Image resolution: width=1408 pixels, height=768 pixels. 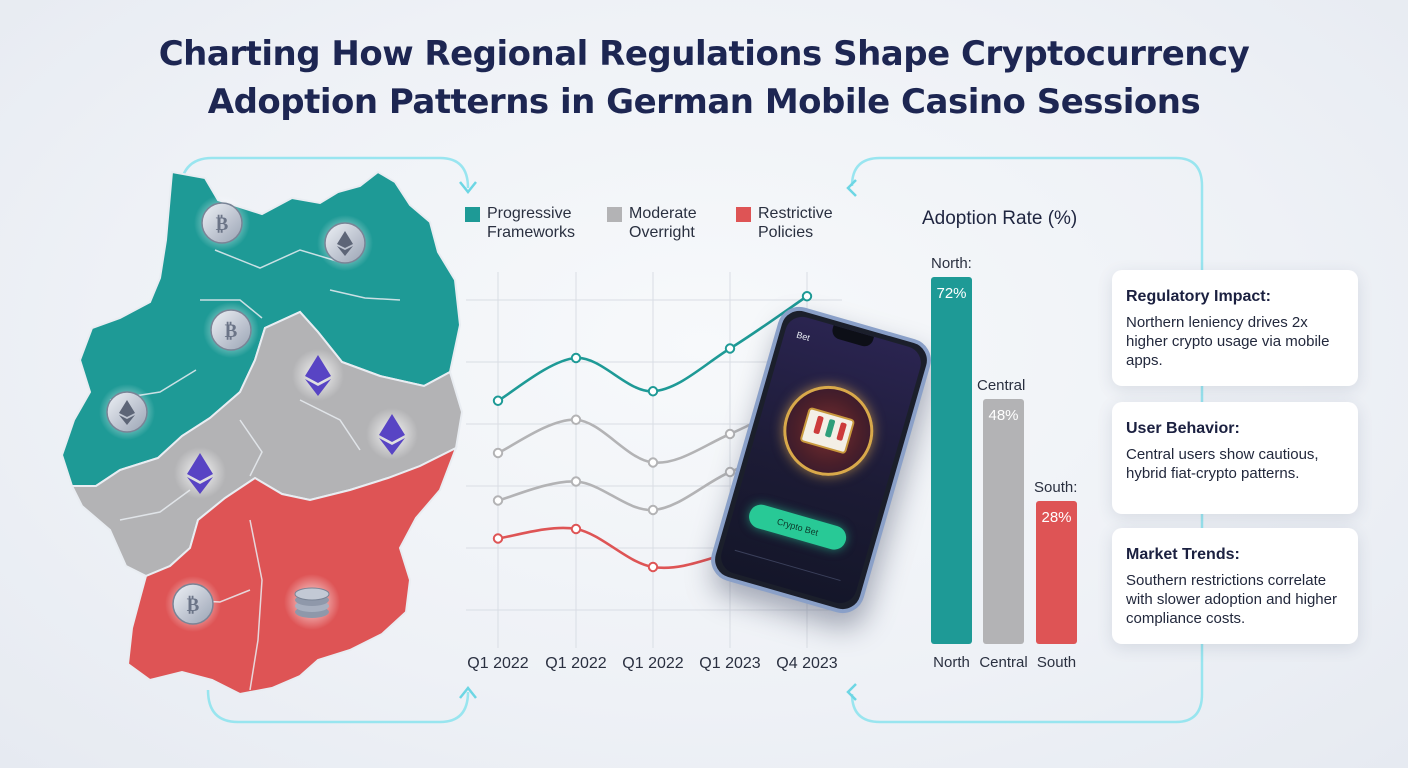 I want to click on legend-label: Moderate Overright, so click(x=663, y=223).